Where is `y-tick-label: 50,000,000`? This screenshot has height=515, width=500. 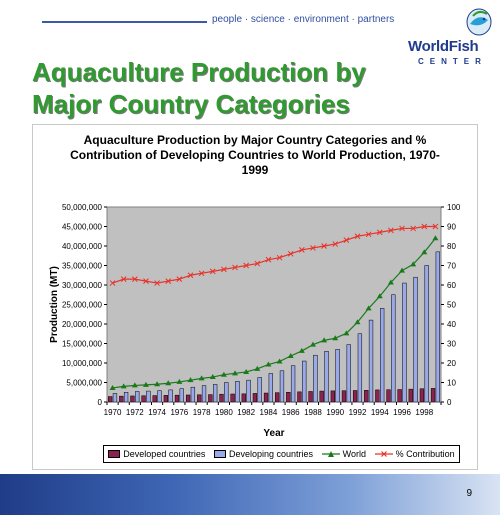
y-tick-label: 50,000,000 is located at coordinates (82, 207).